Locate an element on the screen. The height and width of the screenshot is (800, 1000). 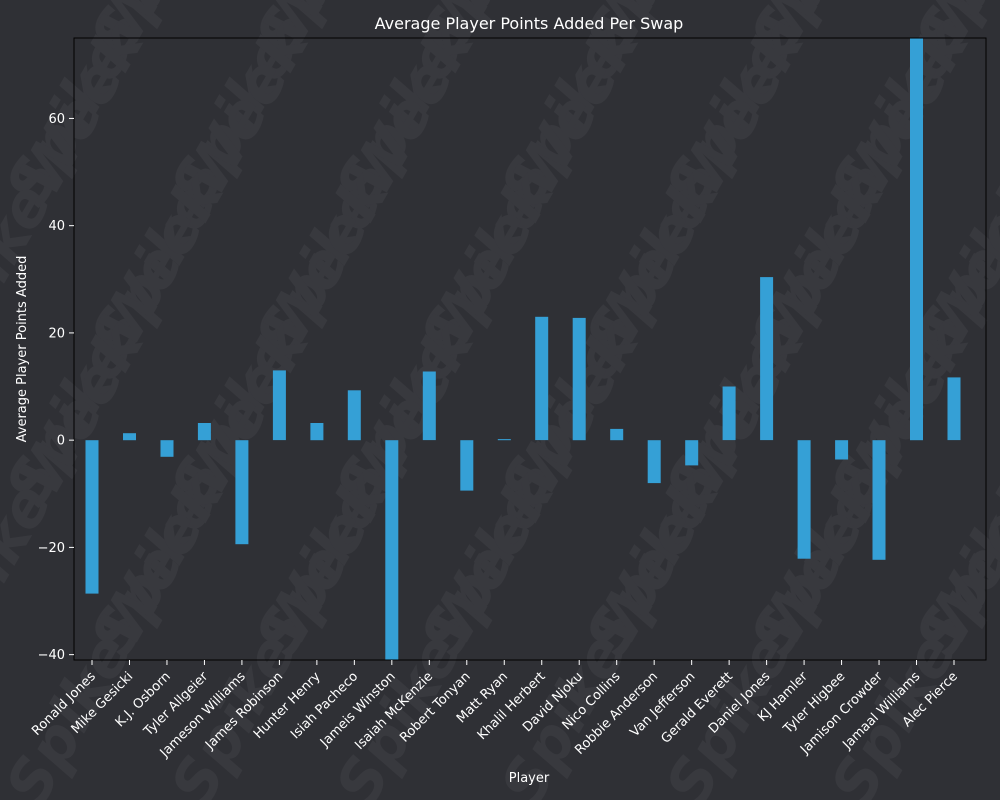
y-tick-label: 0 is located at coordinates (61, 441).